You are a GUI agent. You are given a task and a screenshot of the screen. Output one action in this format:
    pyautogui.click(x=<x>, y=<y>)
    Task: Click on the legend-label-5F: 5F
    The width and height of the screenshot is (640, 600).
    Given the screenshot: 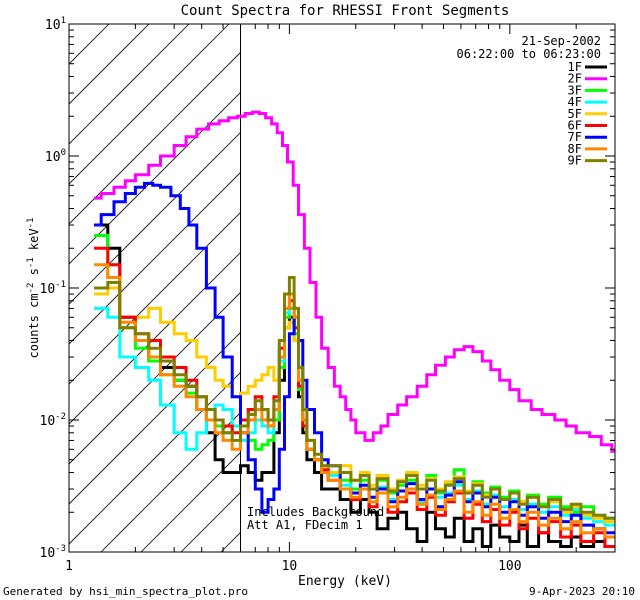 What is the action you would take?
    pyautogui.click(x=575, y=114)
    